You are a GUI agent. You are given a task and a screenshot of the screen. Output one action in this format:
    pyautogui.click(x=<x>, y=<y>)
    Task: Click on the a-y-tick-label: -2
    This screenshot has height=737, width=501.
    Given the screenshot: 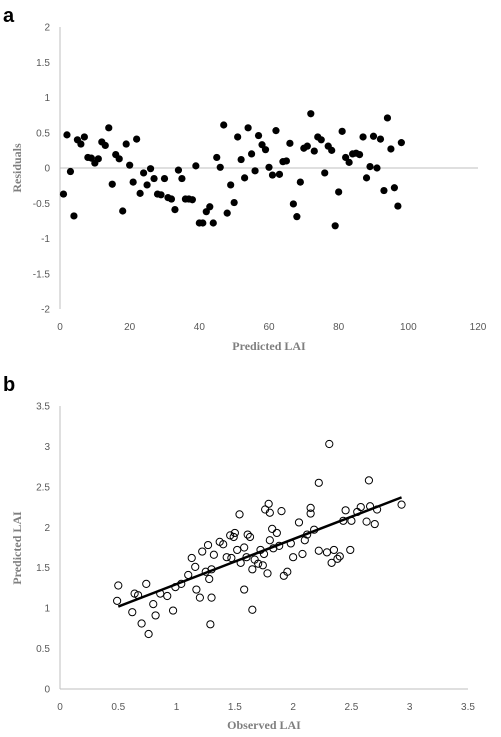 What is the action you would take?
    pyautogui.click(x=45, y=310)
    